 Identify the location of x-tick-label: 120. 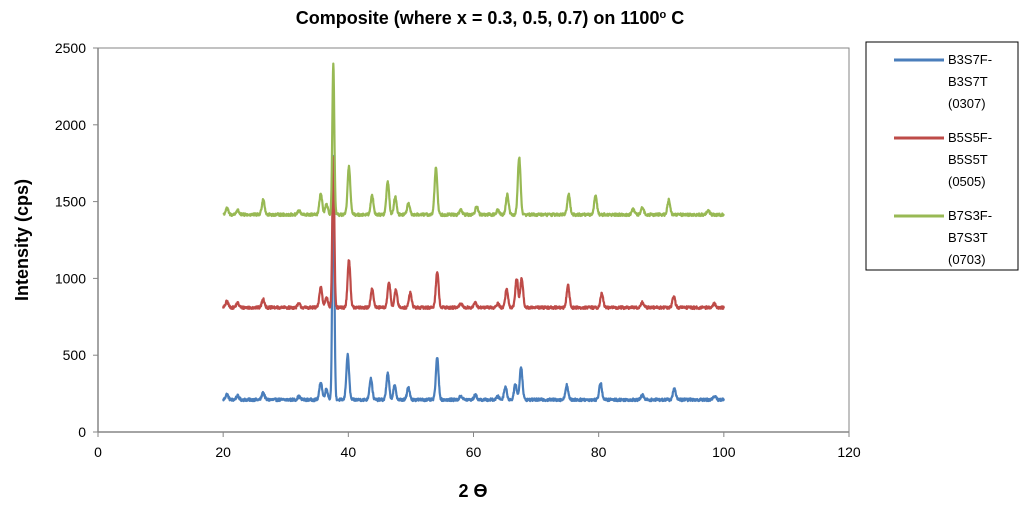
(849, 452).